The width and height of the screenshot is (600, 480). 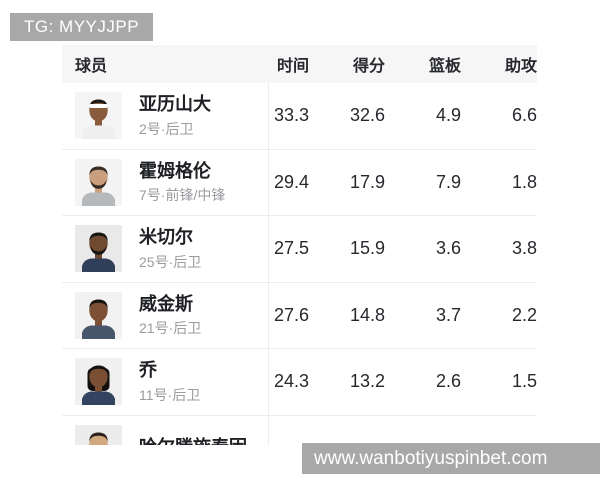 What do you see at coordinates (368, 66) in the screenshot?
I see `col-header-points: 得分` at bounding box center [368, 66].